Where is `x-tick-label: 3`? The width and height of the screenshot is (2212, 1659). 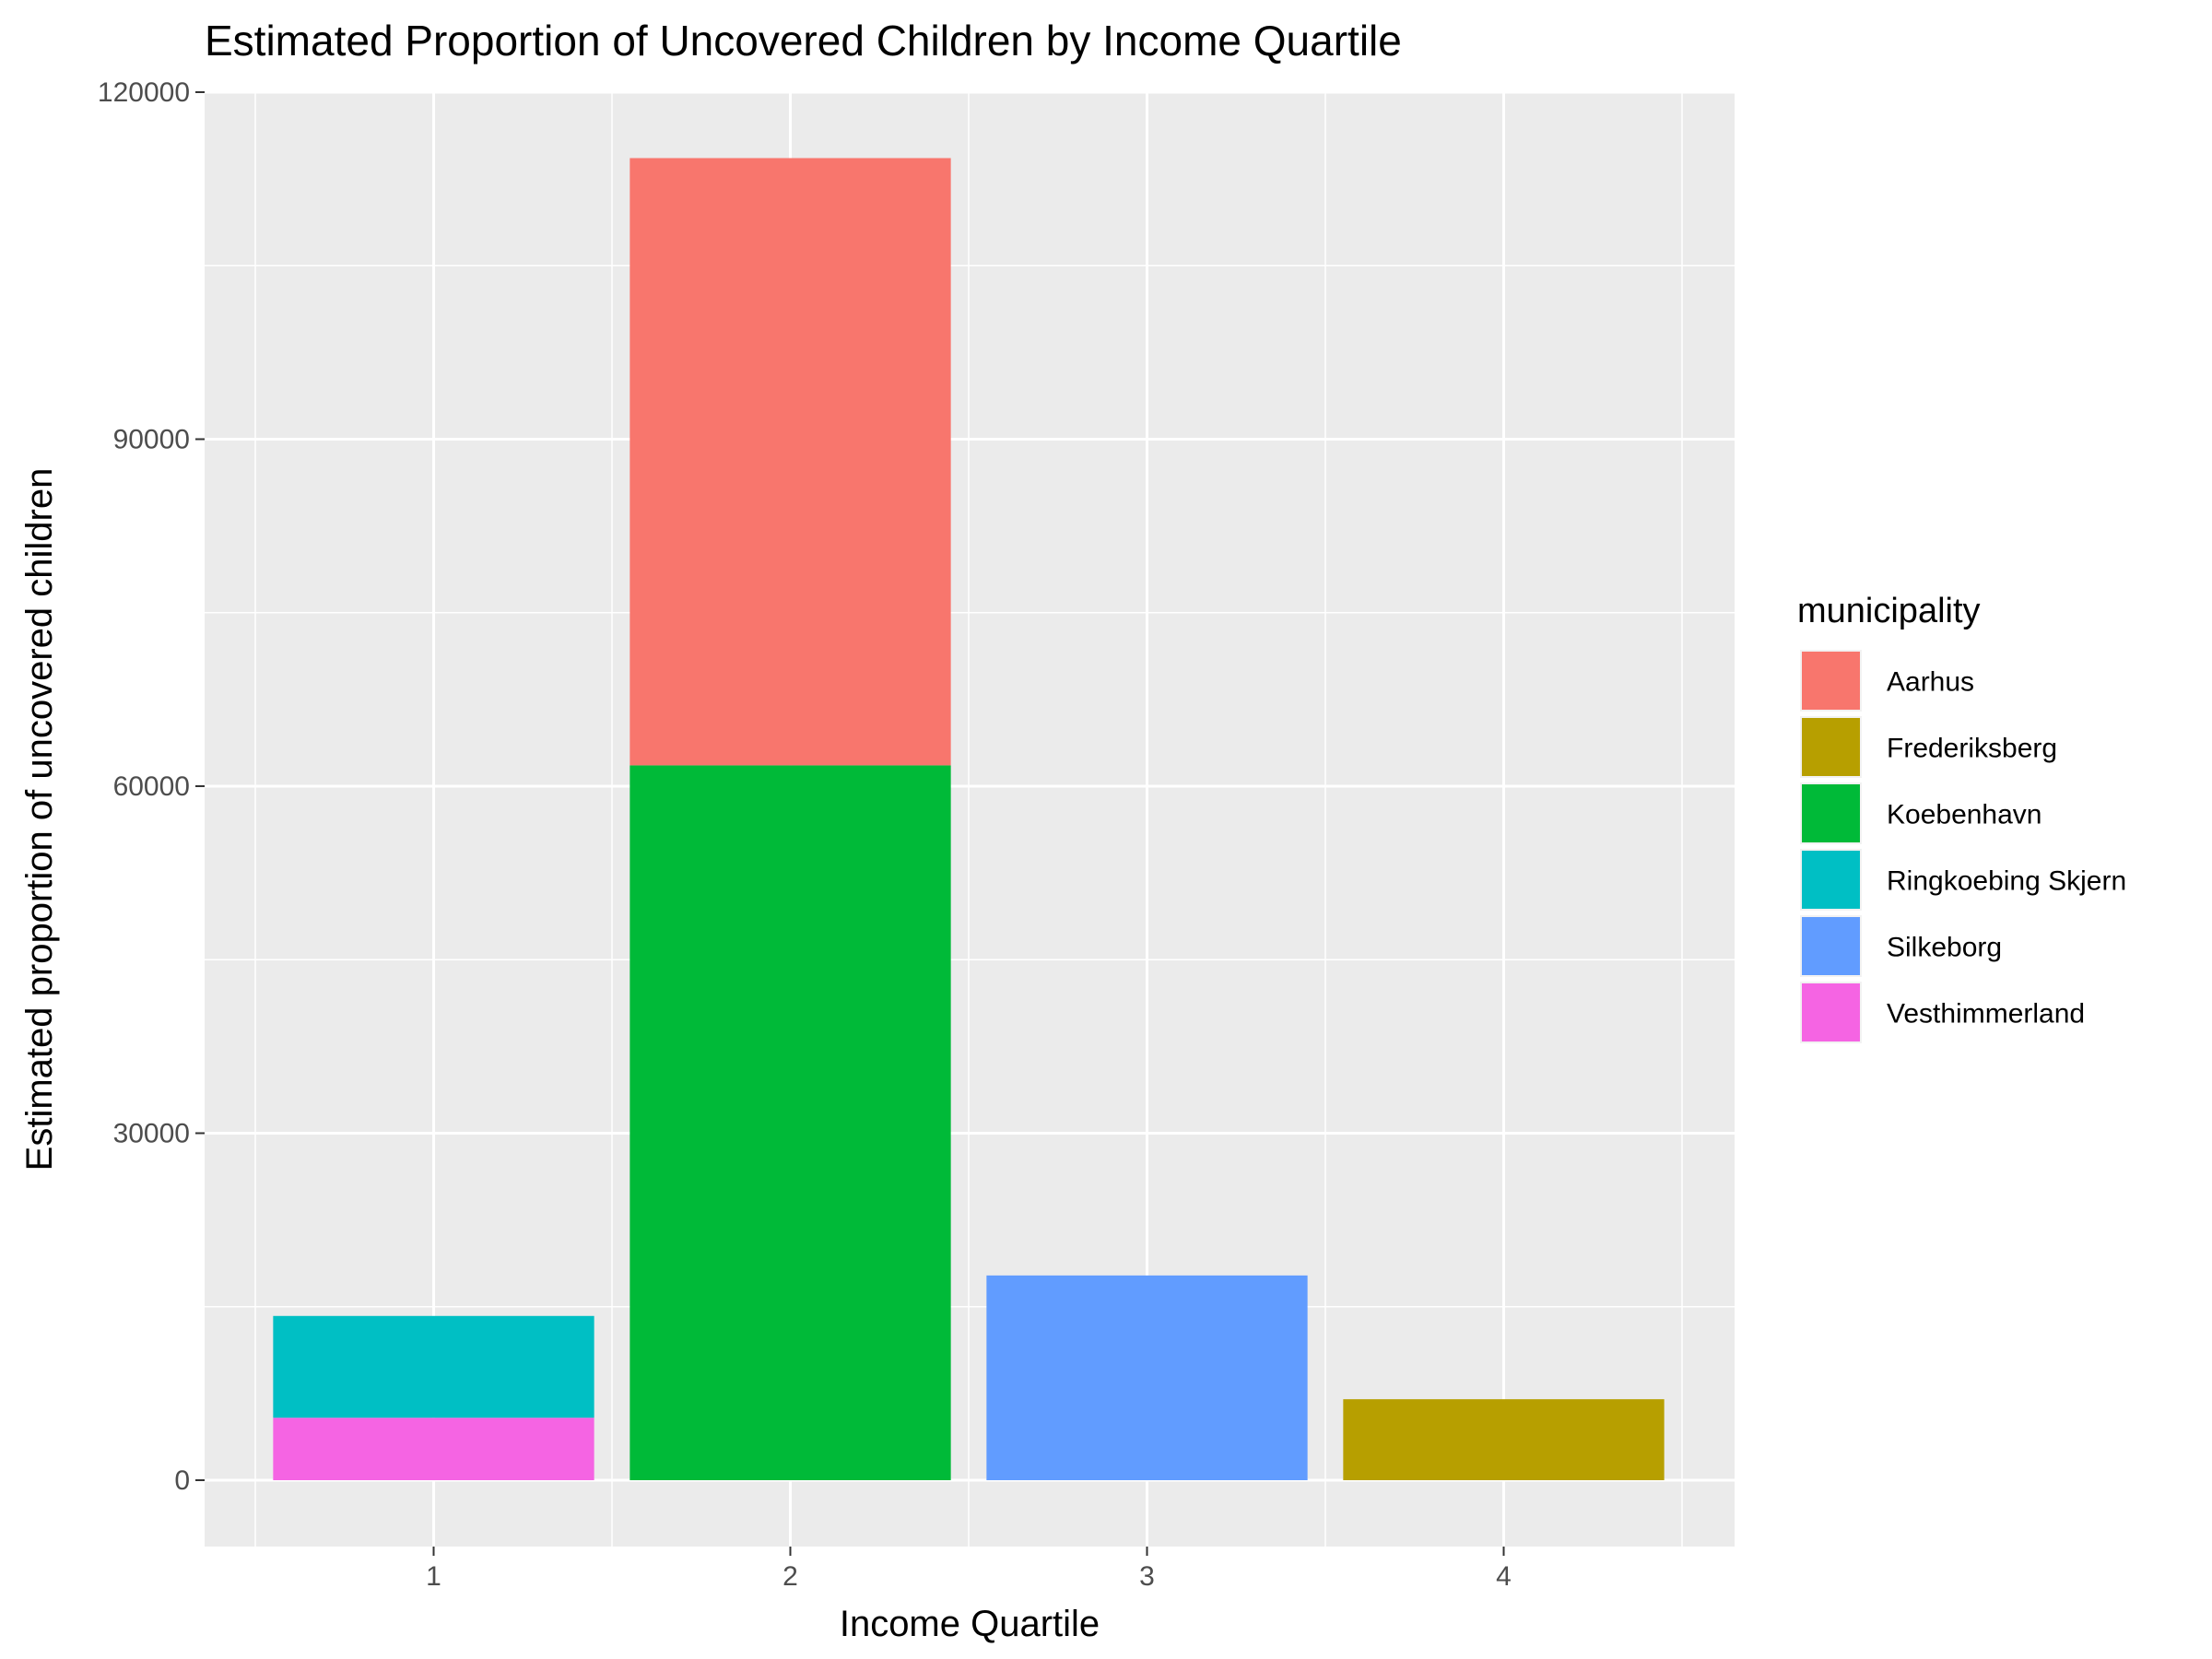
x-tick-label: 3 is located at coordinates (1147, 1576).